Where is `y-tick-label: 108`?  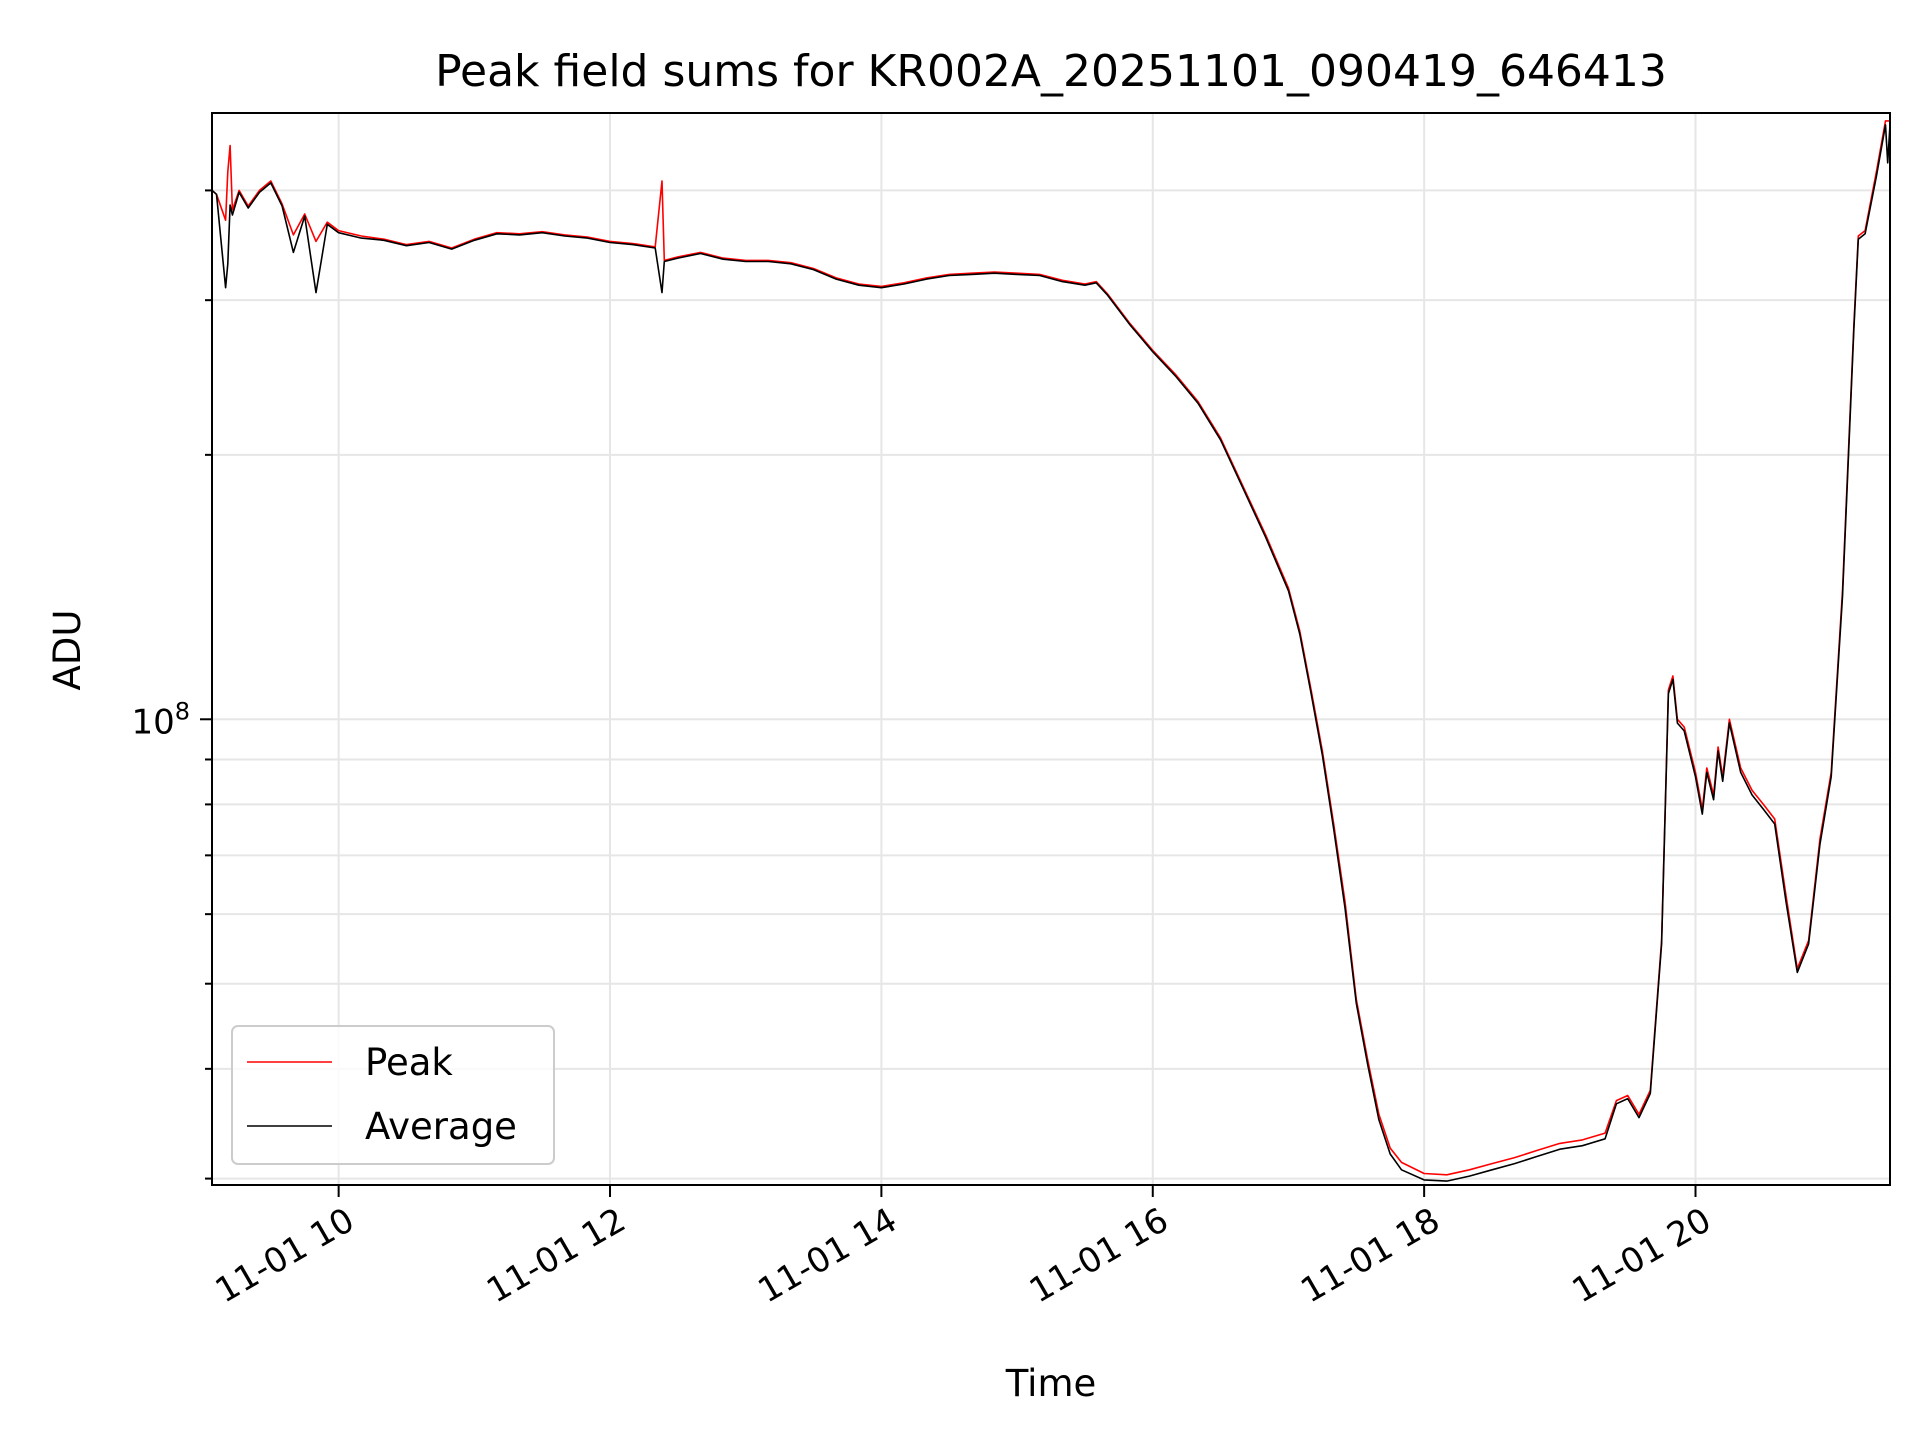 y-tick-label: 108 is located at coordinates (160, 719).